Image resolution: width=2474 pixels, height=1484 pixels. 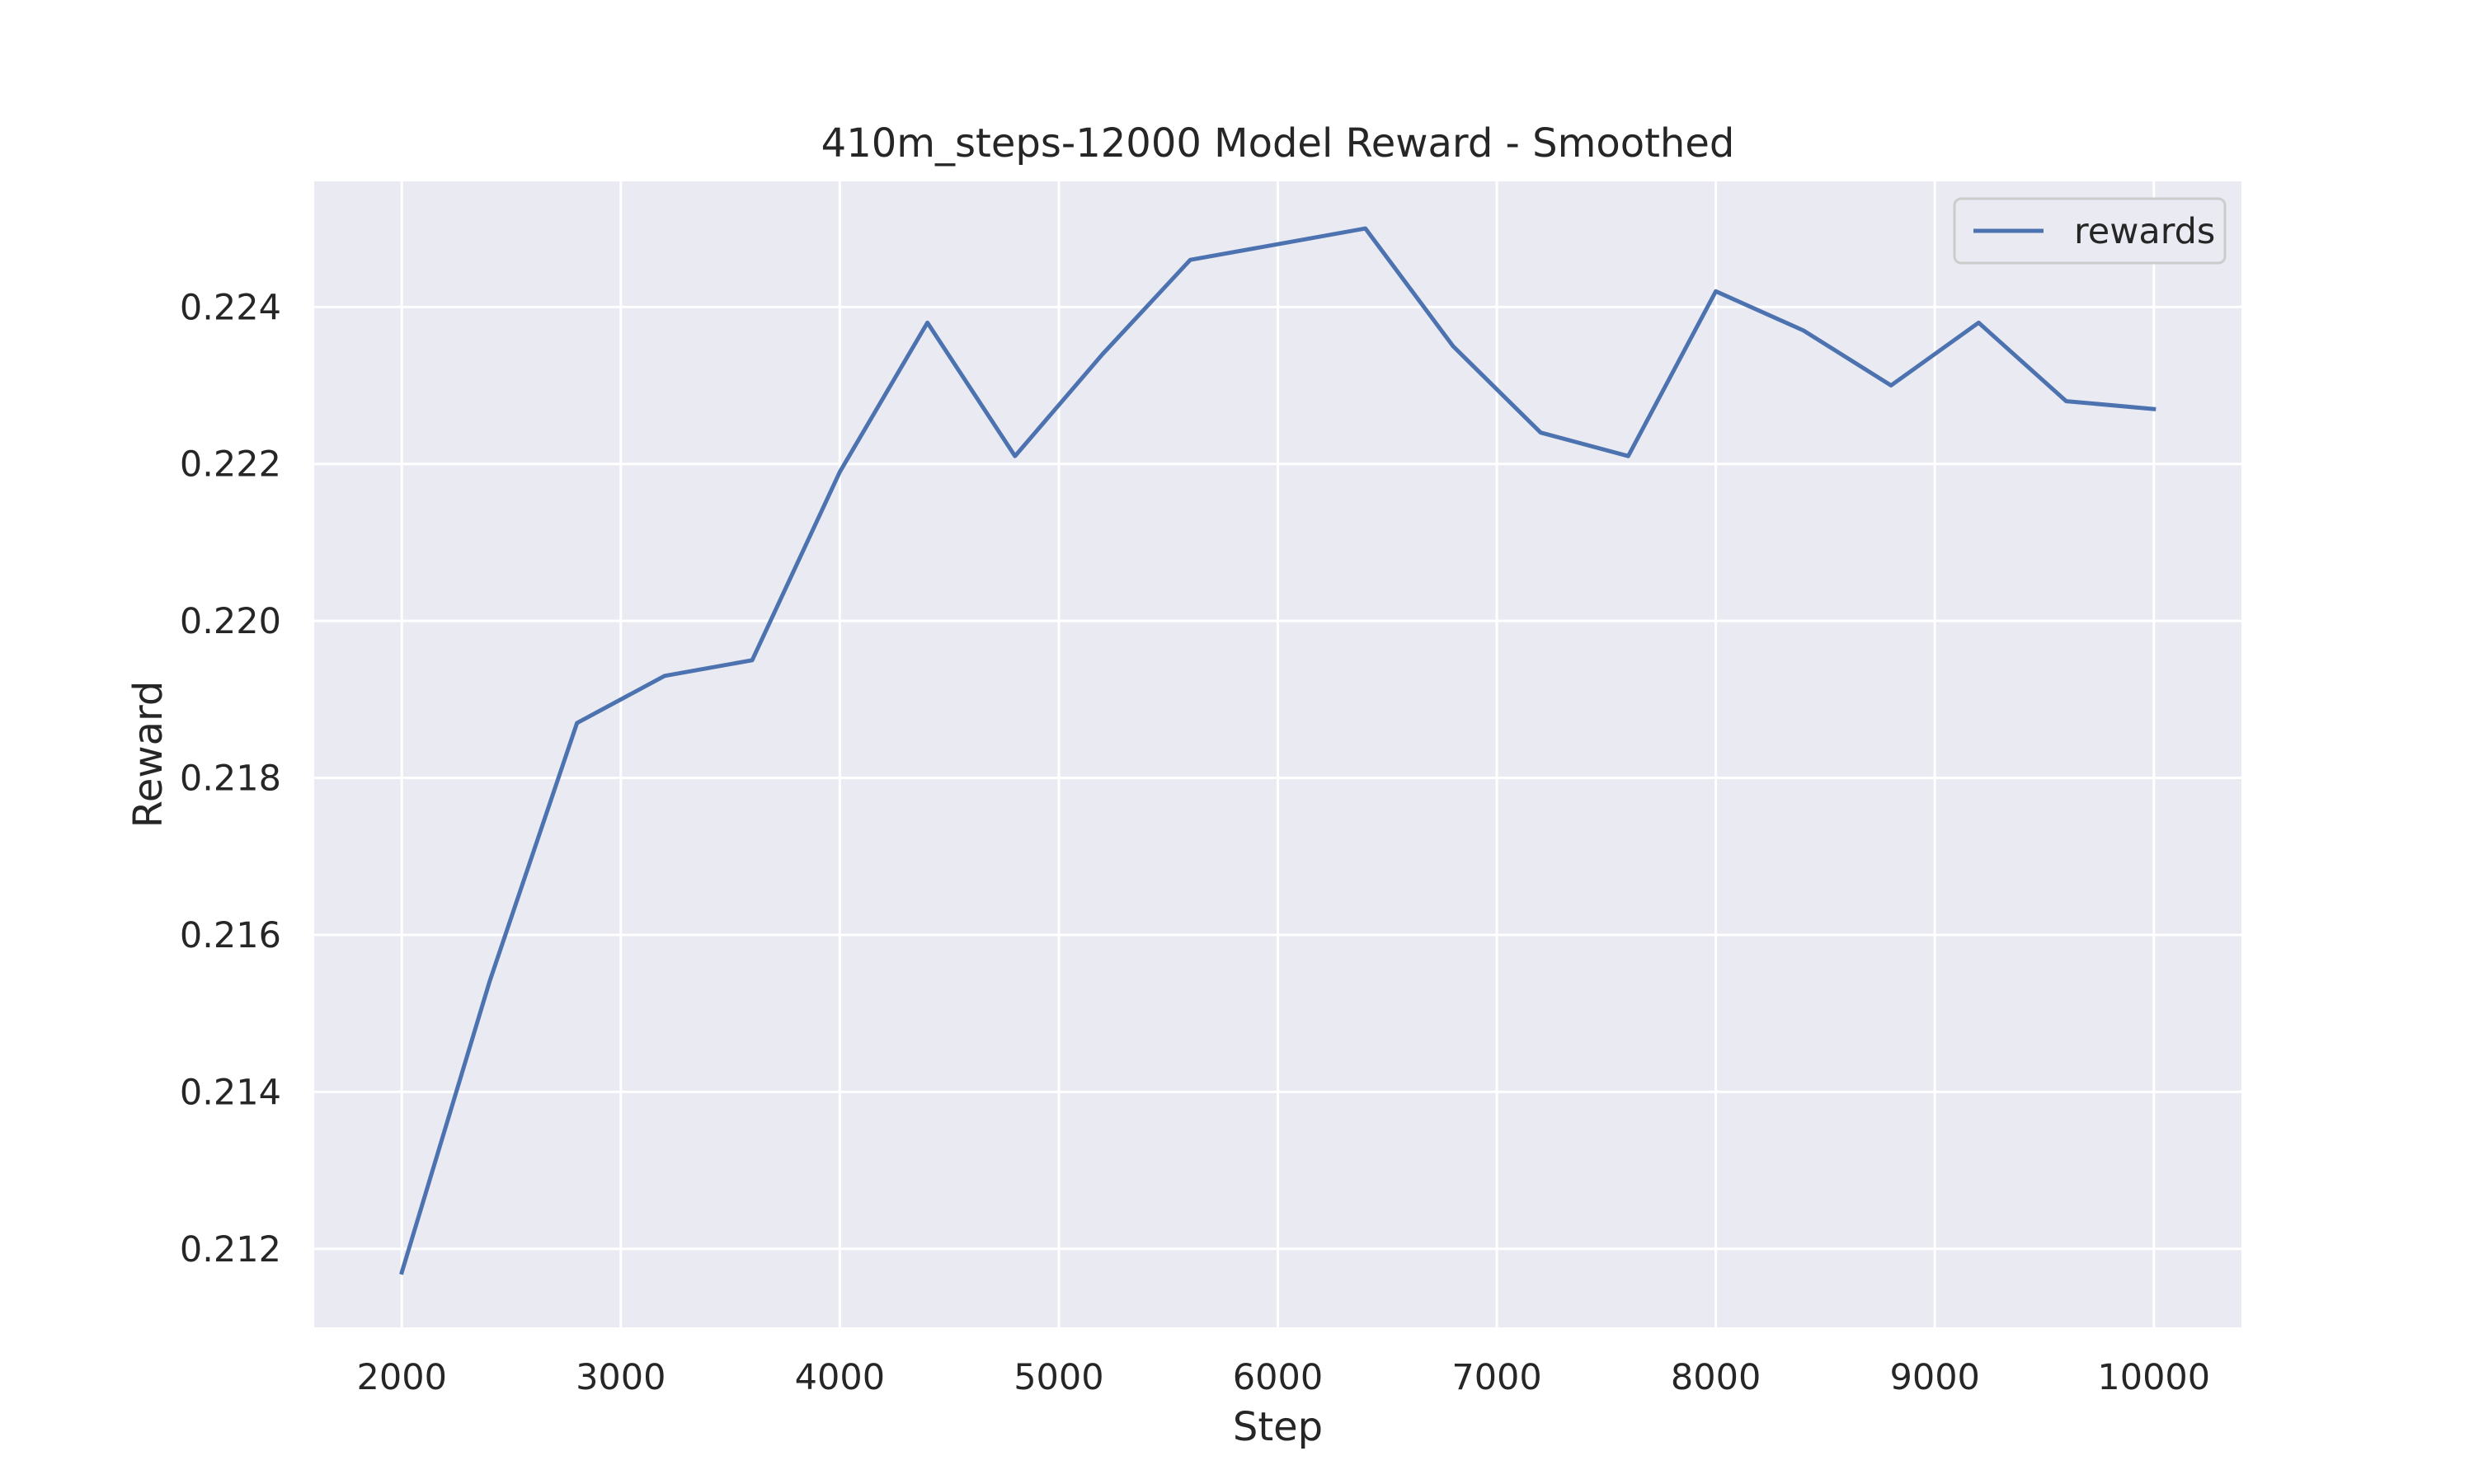 What do you see at coordinates (230, 465) in the screenshot?
I see `y-tick-label: 0.222` at bounding box center [230, 465].